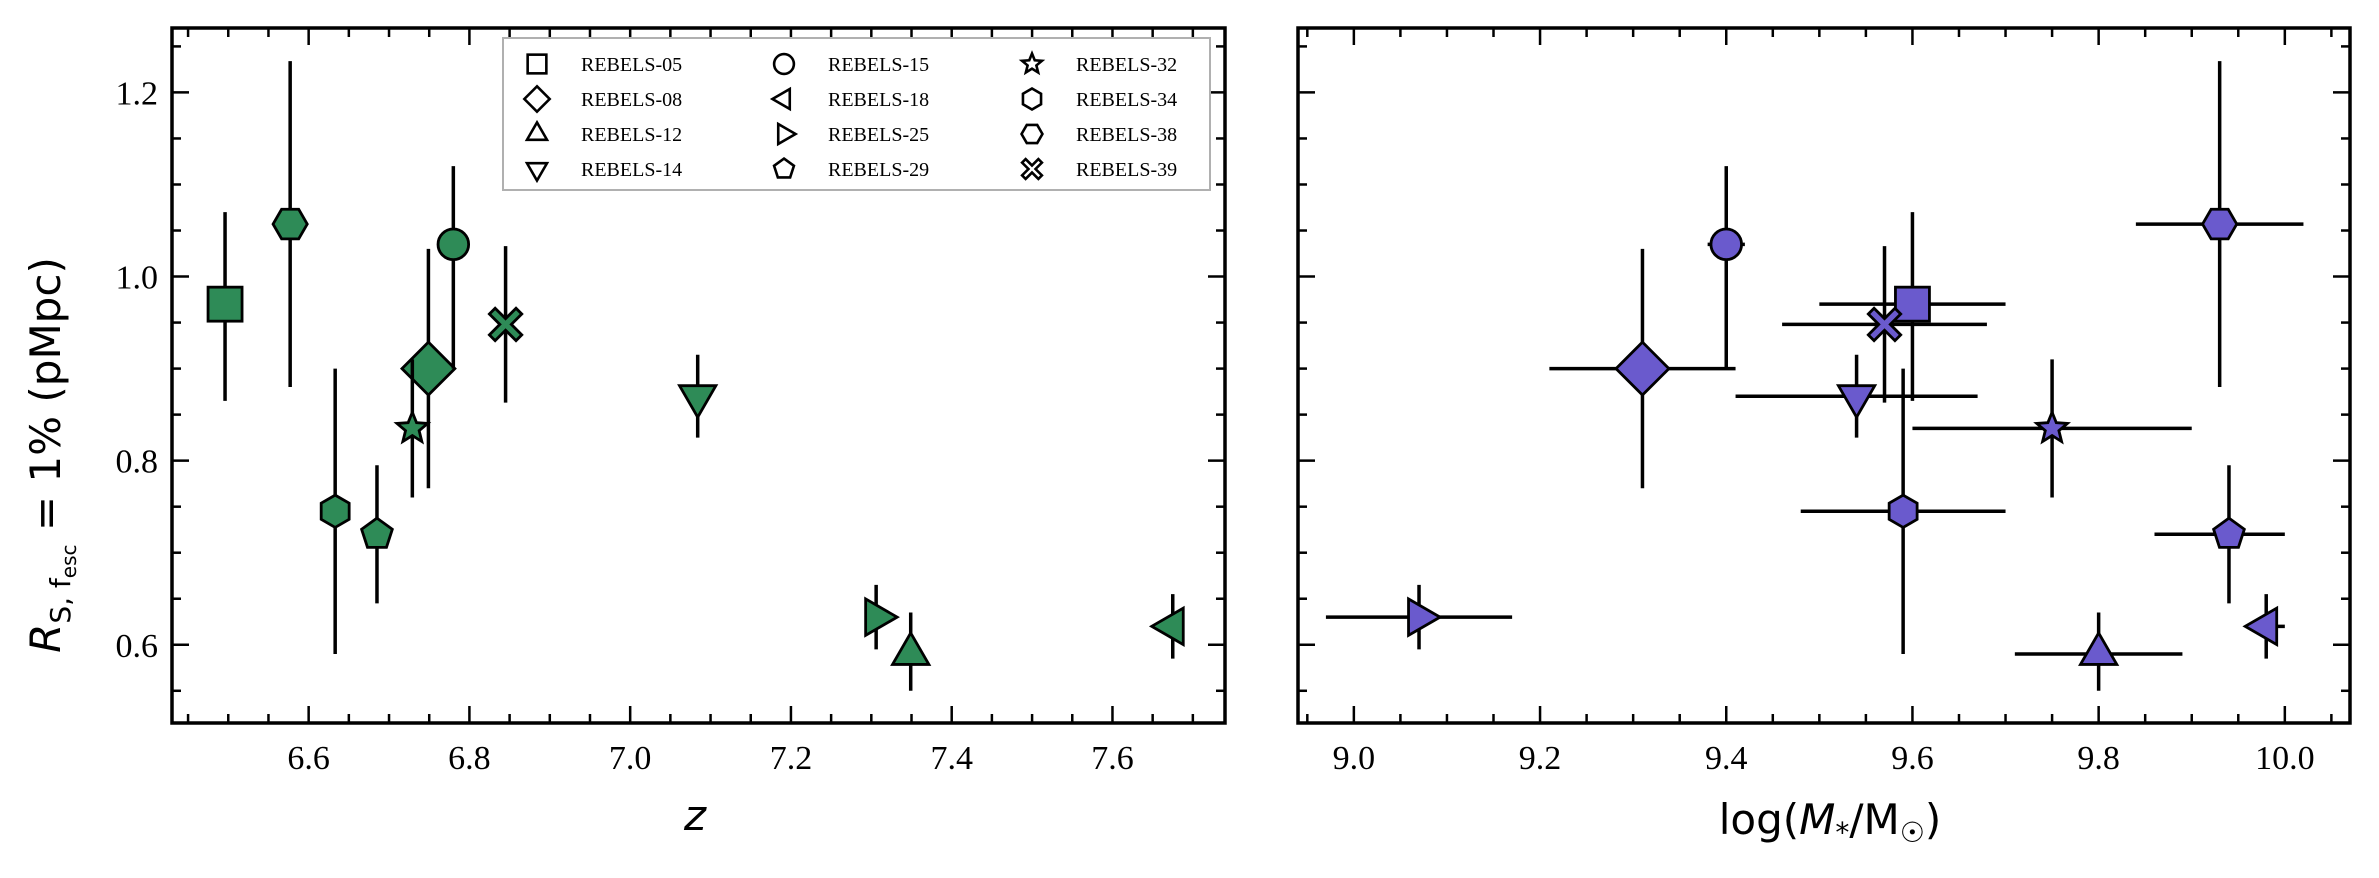  I want to click on legend-entry-rebels-15: REBELS-15, so click(850, 64).